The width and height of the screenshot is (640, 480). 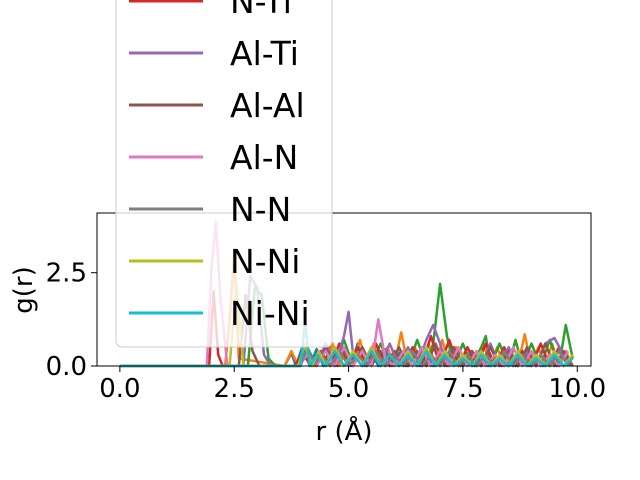 What do you see at coordinates (267, 105) in the screenshot?
I see `legend-label-al-al: Al-Al` at bounding box center [267, 105].